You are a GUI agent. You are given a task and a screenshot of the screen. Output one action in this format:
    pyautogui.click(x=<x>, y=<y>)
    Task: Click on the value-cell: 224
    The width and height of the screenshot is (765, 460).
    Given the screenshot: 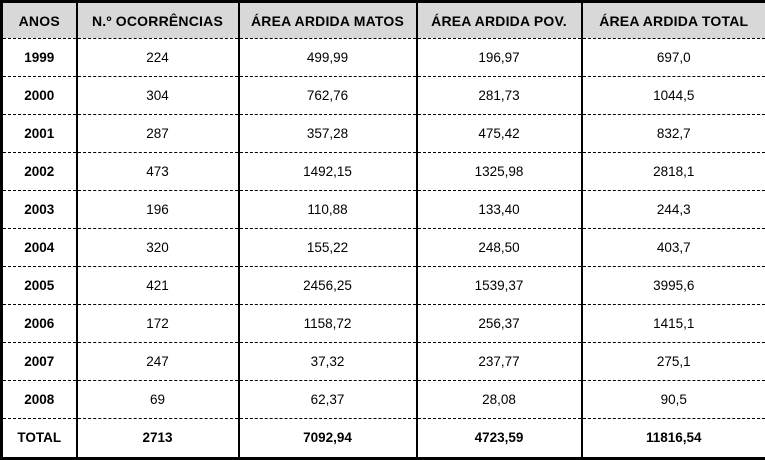 What is the action you would take?
    pyautogui.click(x=157, y=57)
    